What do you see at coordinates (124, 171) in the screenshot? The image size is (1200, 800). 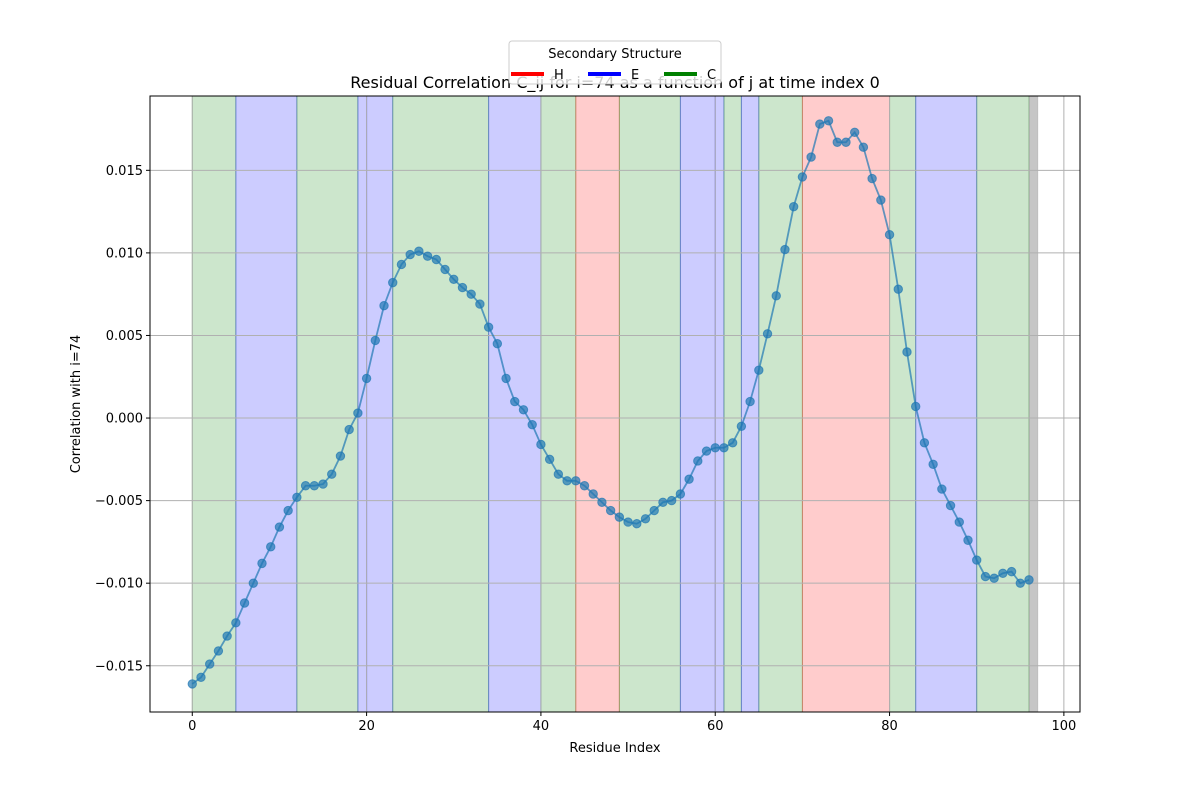 I see `y-tick-label-6: 0.015` at bounding box center [124, 171].